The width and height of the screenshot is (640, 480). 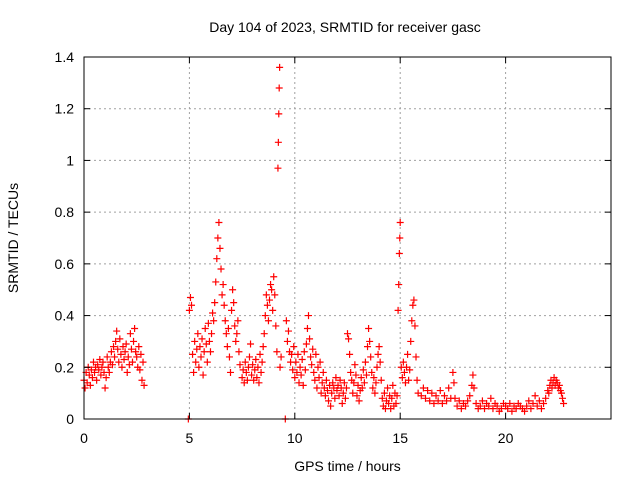 What do you see at coordinates (65, 57) in the screenshot?
I see `y-tick-label: 1.4` at bounding box center [65, 57].